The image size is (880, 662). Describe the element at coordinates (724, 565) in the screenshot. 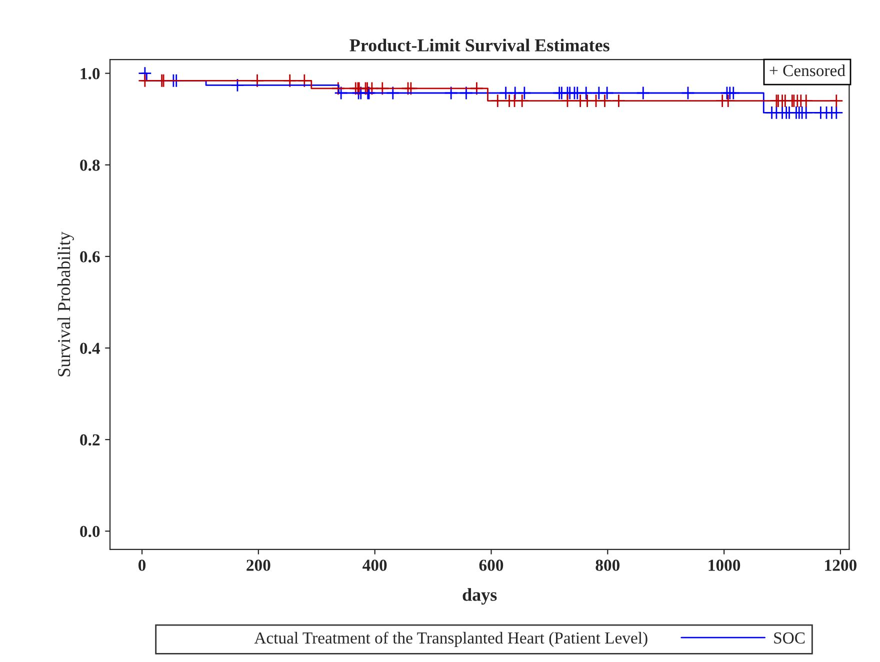

I see `x-tick-label: 1000` at that location.